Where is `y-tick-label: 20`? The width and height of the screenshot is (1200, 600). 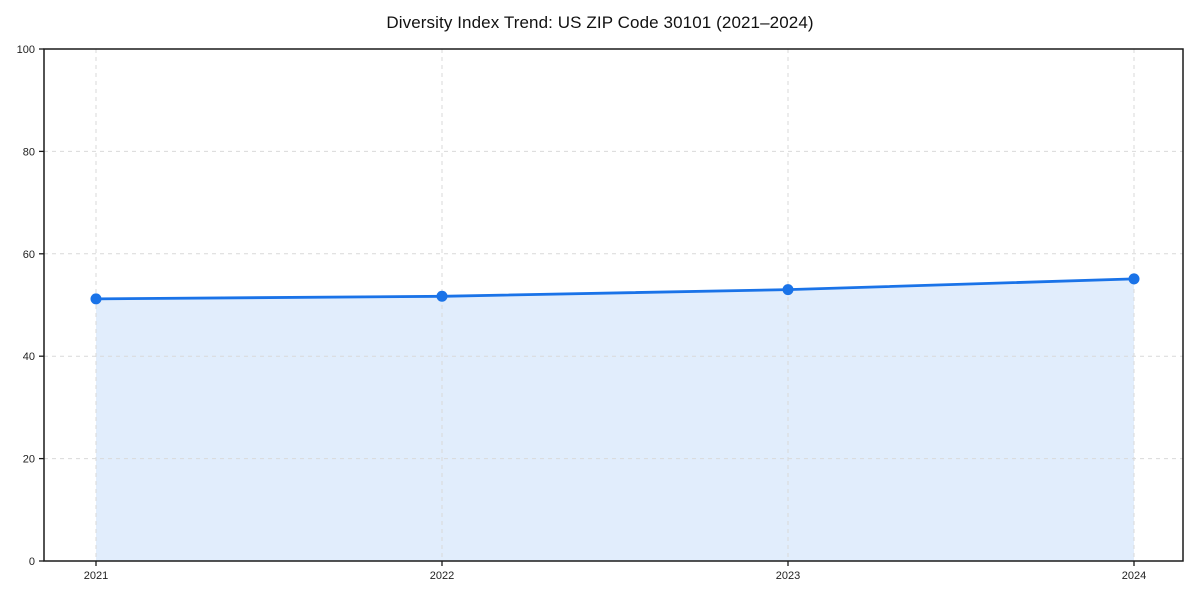 y-tick-label: 20 is located at coordinates (29, 460).